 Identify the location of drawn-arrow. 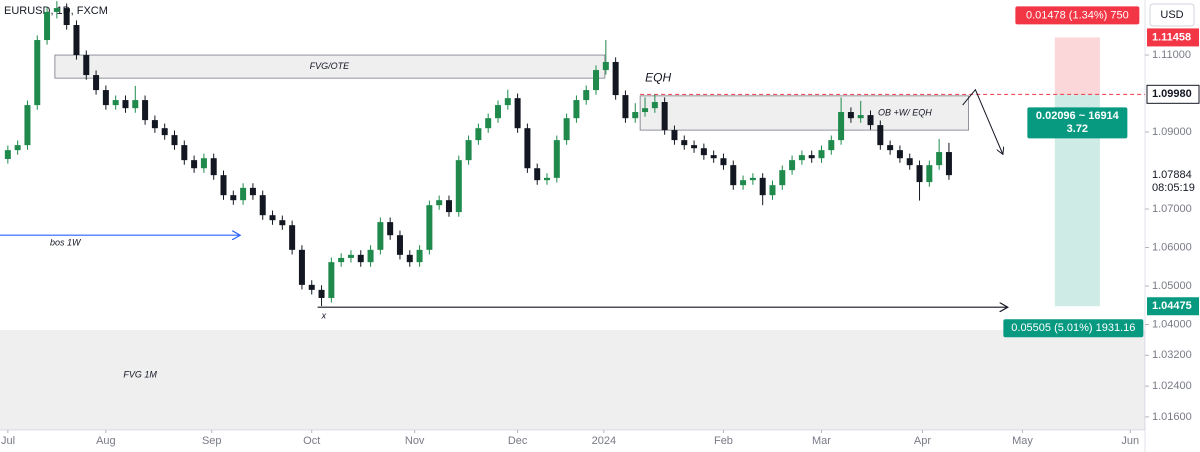
(982, 121).